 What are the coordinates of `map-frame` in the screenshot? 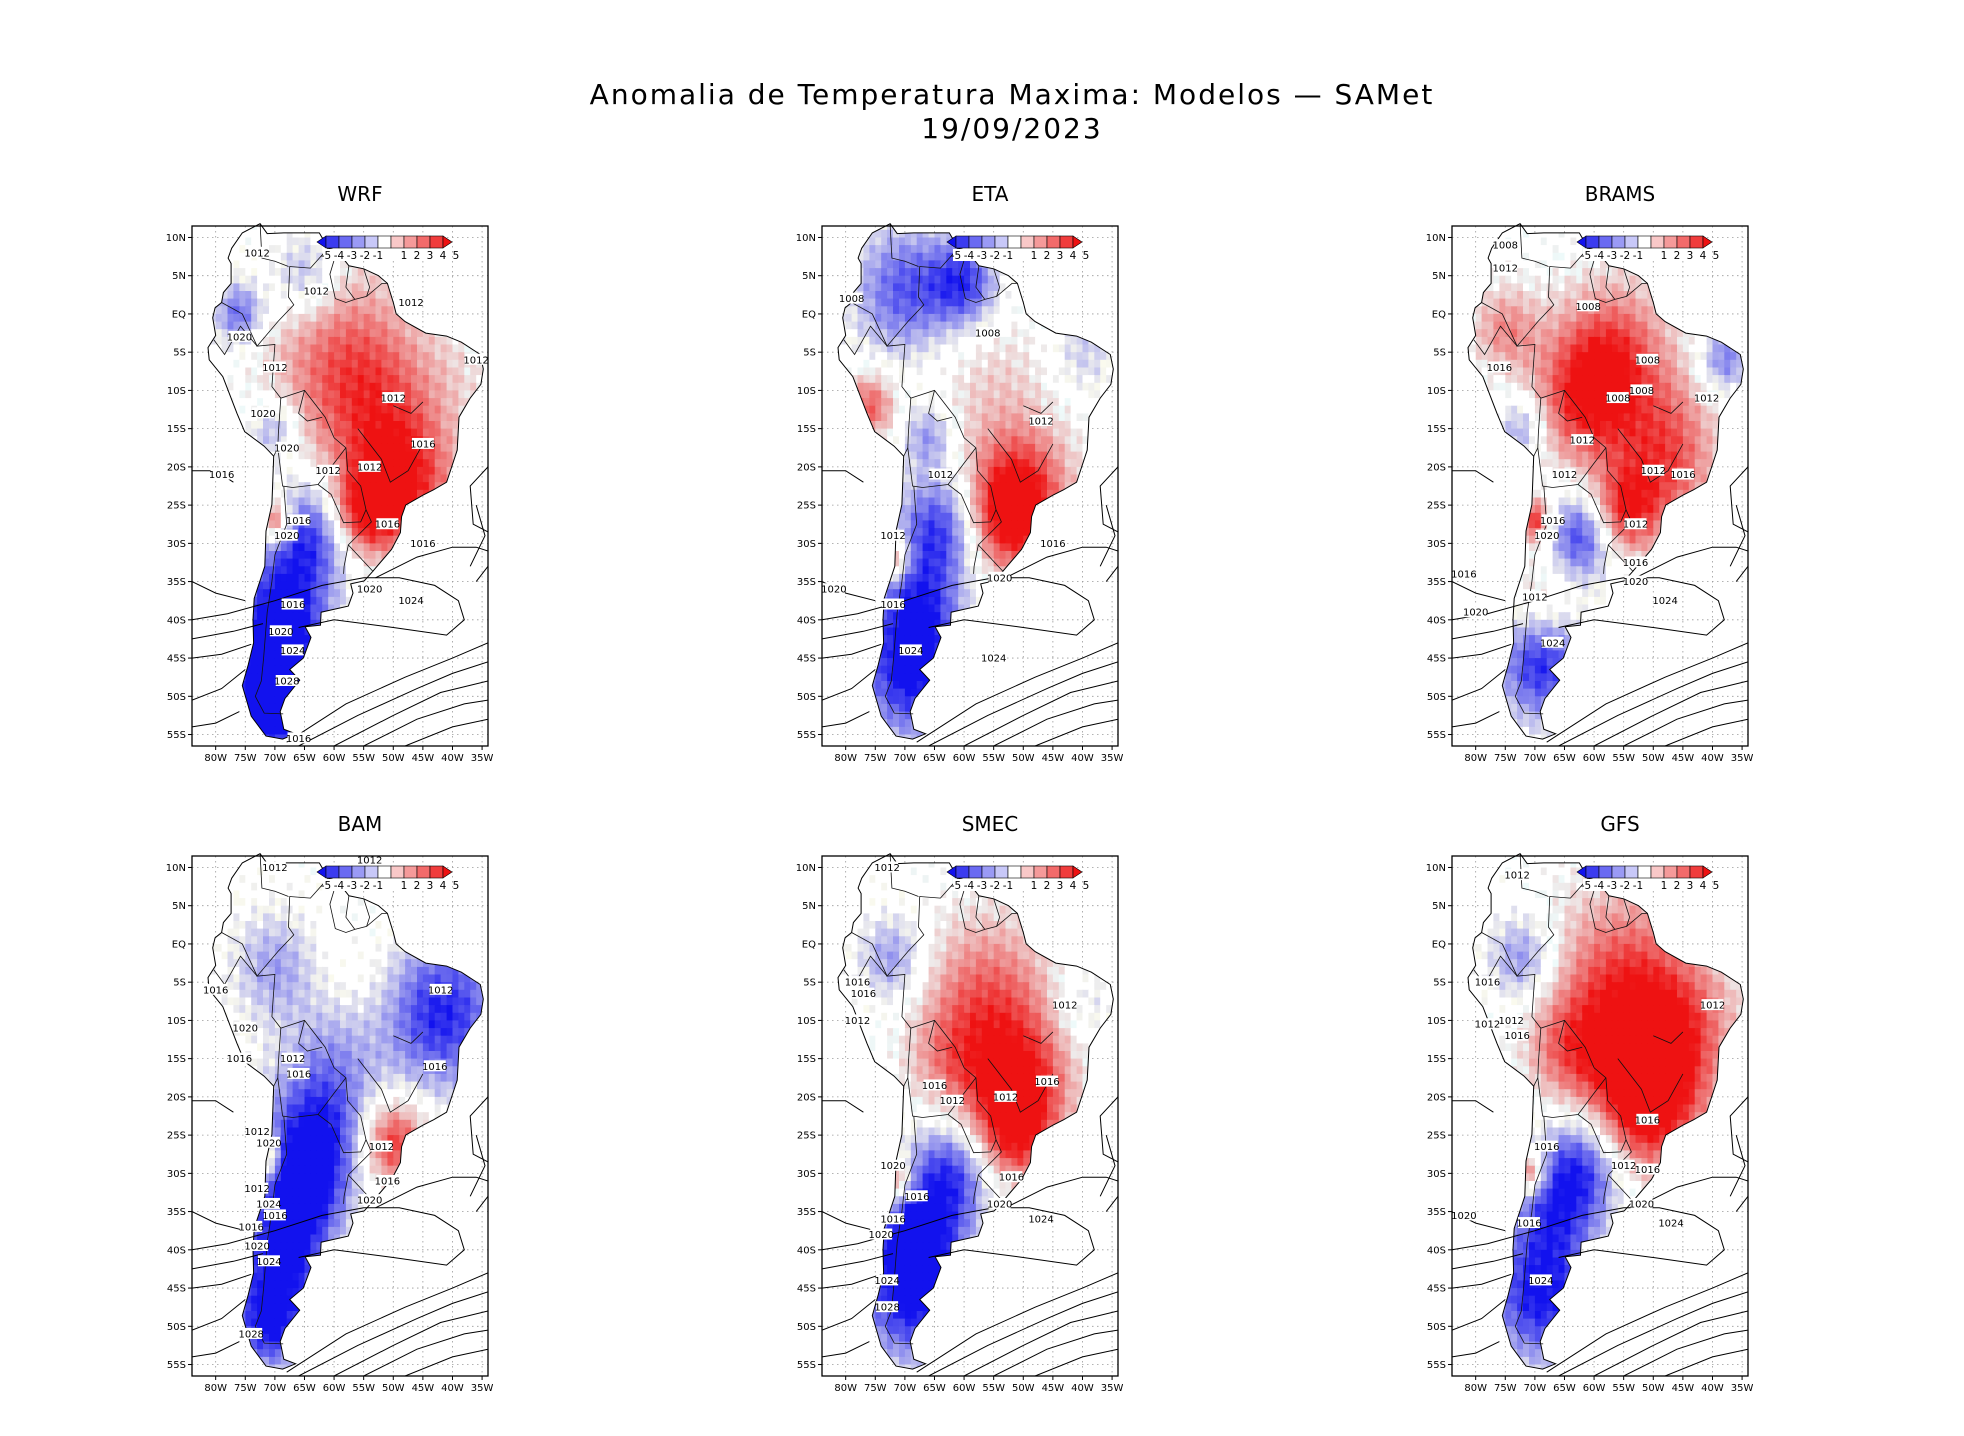 It's located at (340, 486).